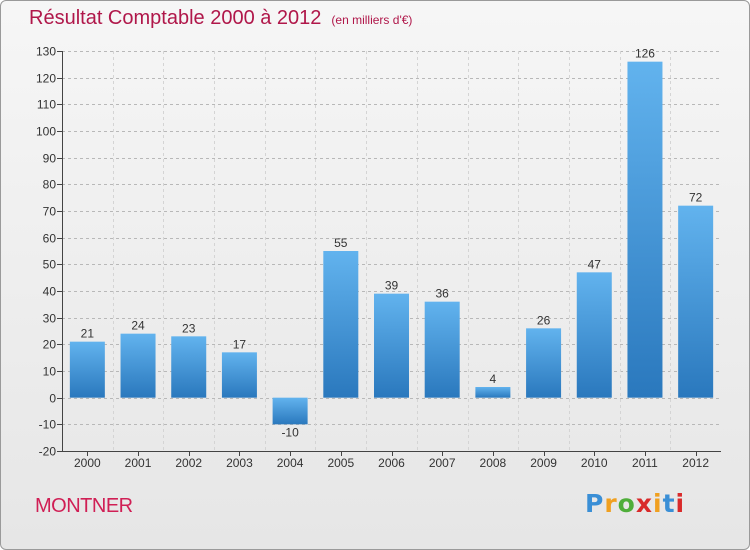  I want to click on commune-name: MONTNER, so click(84, 506).